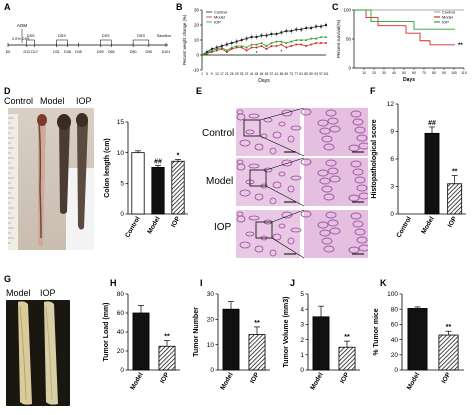 The image size is (474, 415). What do you see at coordinates (217, 22) in the screenshot?
I see `legend-label: IOP` at bounding box center [217, 22].